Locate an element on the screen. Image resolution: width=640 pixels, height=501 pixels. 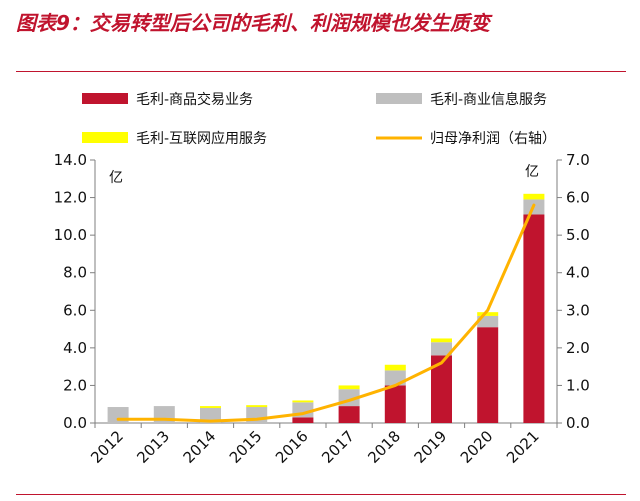
y-left-tick-label: 8.0 is located at coordinates (75, 273).